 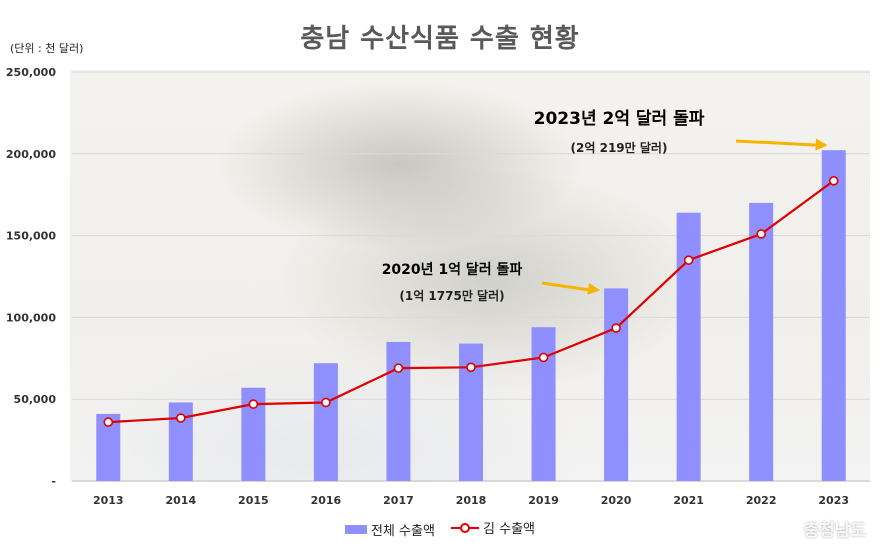 I want to click on bar-2023, so click(x=833, y=315).